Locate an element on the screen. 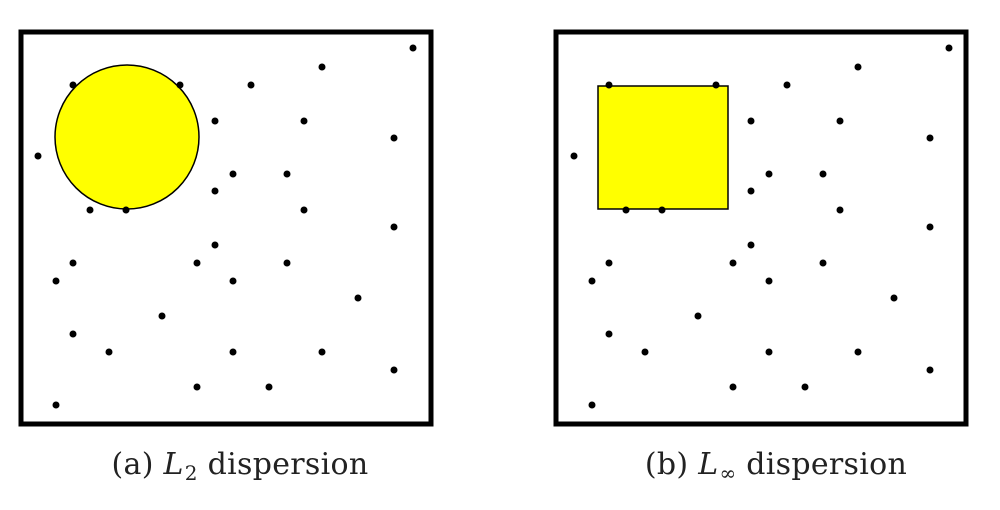 This screenshot has height=510, width=1000. largest-empty-square is located at coordinates (663, 147).